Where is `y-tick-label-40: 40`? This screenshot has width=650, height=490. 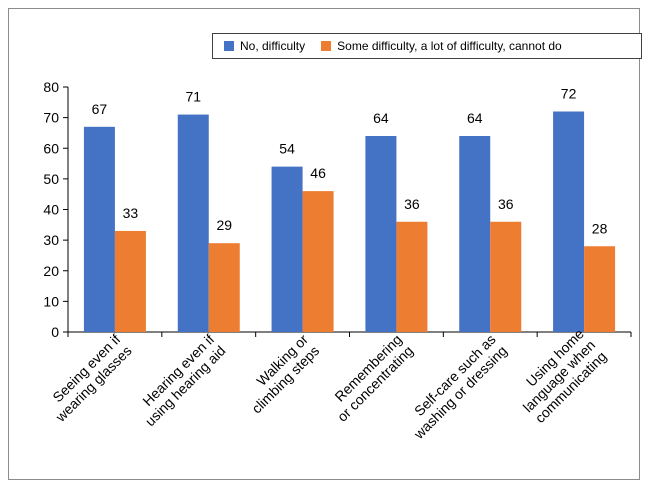 y-tick-label-40: 40 is located at coordinates (51, 210).